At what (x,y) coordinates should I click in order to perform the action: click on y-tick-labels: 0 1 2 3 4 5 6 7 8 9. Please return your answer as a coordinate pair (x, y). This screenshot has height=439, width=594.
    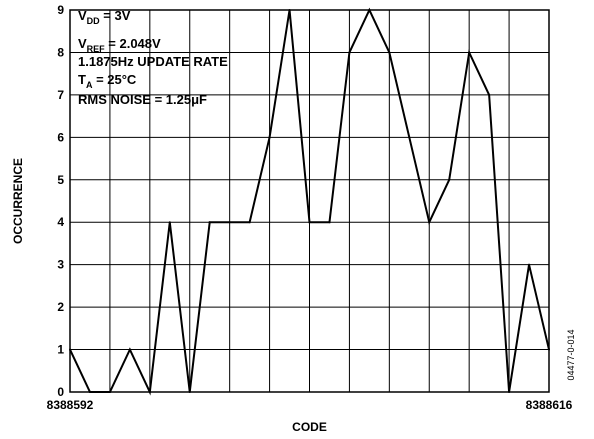
    Looking at the image, I should click on (60, 201).